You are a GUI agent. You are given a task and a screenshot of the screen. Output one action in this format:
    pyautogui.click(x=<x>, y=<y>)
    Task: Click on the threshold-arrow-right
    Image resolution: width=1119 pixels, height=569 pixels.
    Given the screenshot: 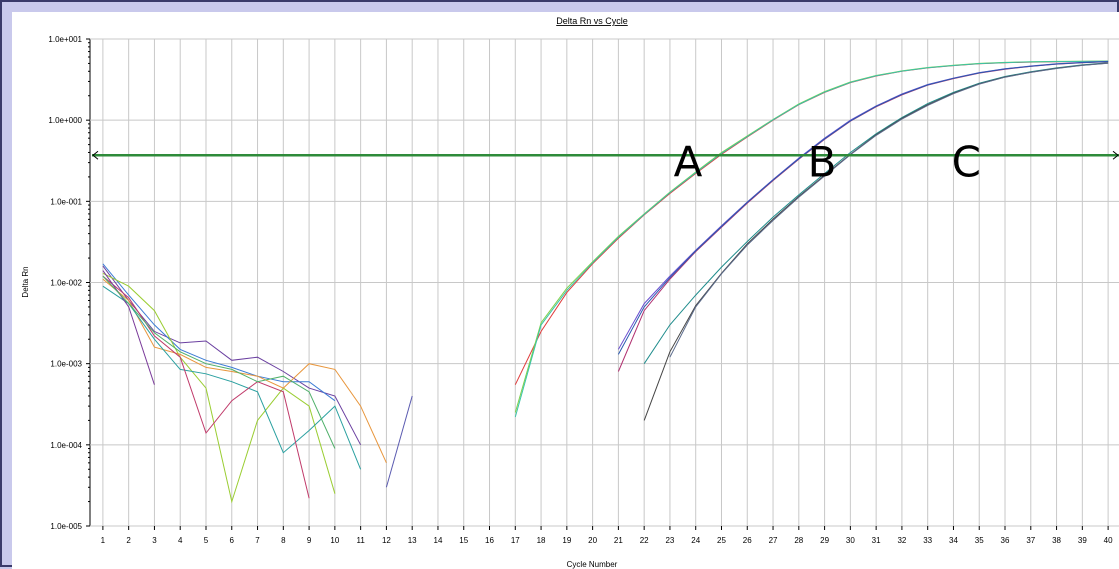 What is the action you would take?
    pyautogui.click(x=1115, y=155)
    